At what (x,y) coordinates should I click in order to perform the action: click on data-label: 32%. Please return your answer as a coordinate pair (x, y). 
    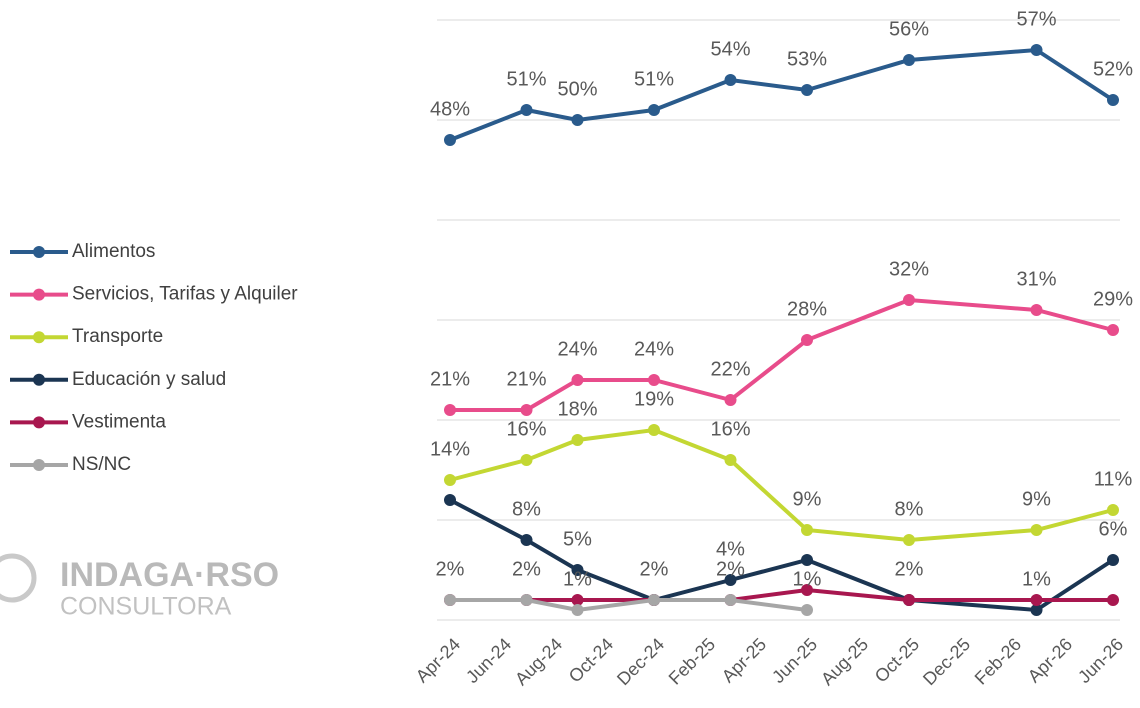
    Looking at the image, I should click on (909, 269).